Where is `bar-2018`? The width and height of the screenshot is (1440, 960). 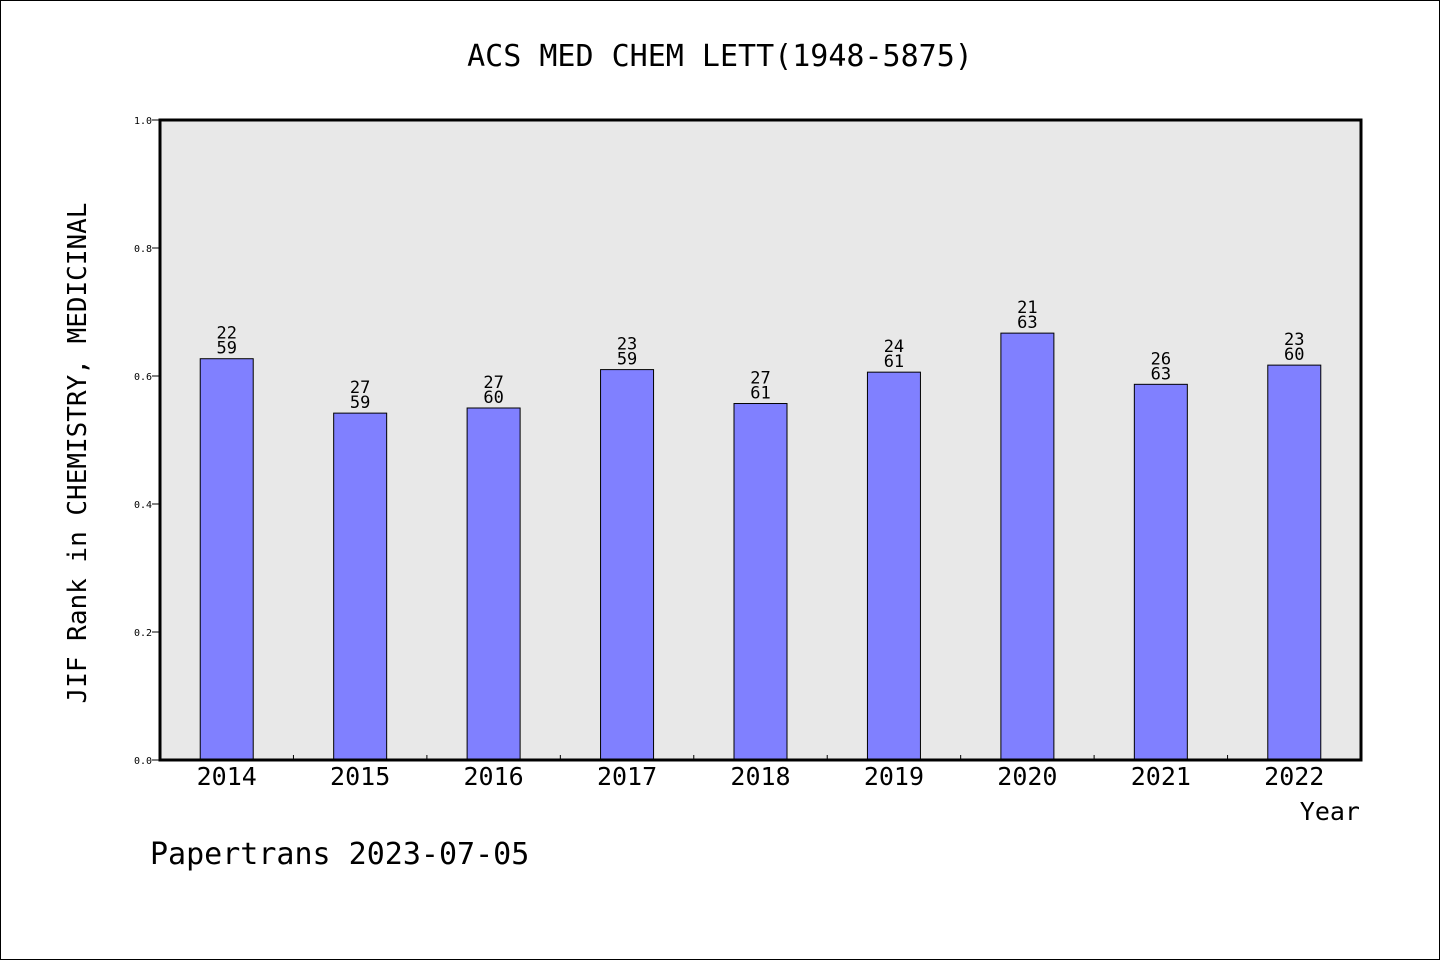
bar-2018 is located at coordinates (760, 582).